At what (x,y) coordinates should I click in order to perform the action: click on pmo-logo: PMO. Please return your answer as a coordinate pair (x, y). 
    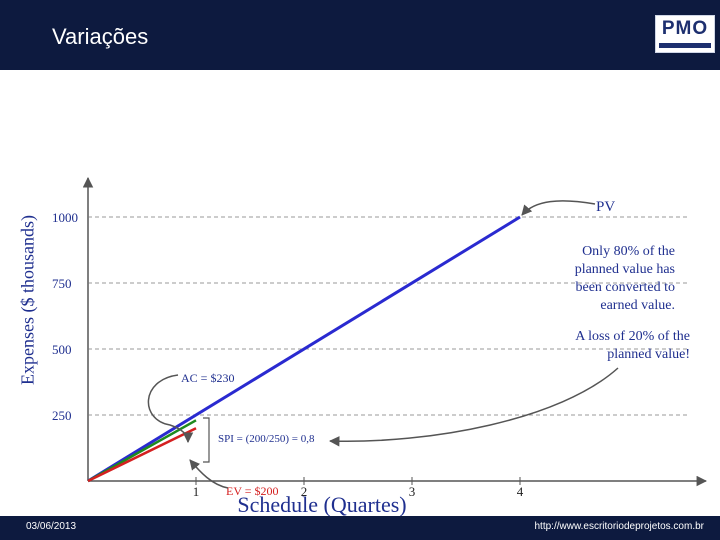
    Looking at the image, I should click on (685, 34).